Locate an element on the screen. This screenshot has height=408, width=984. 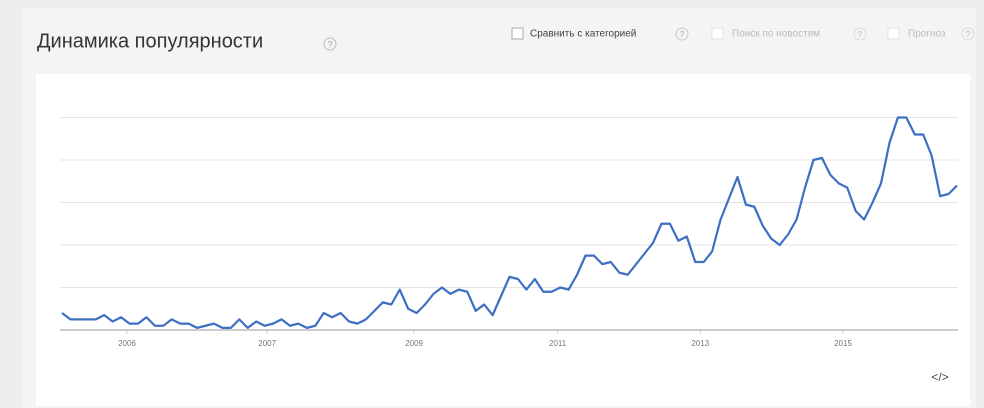
x-tick-label: 2011 is located at coordinates (558, 343).